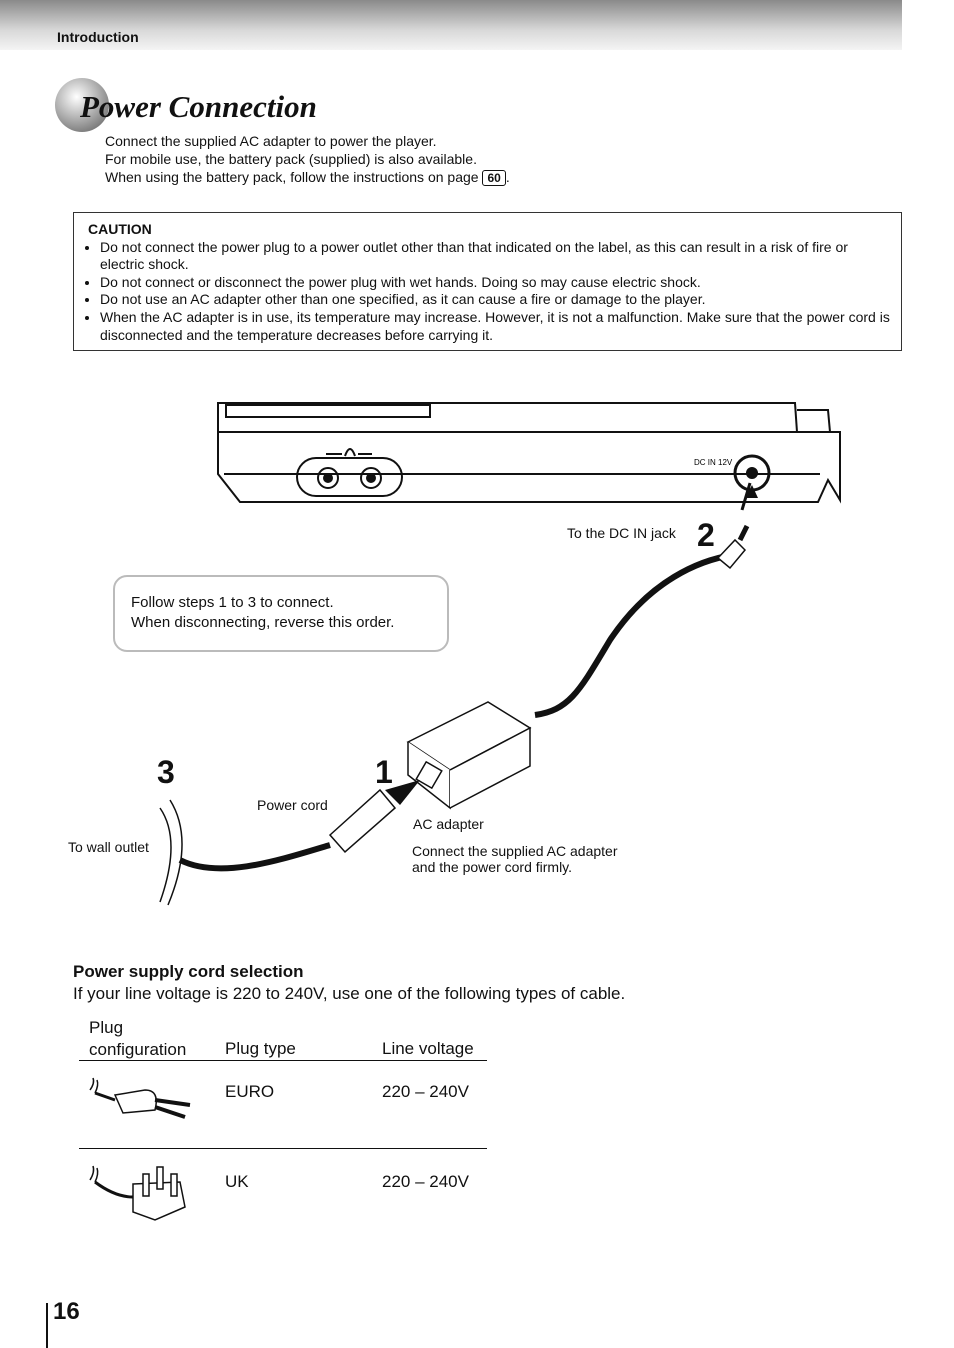  I want to click on ac-adapter, so click(469, 755).